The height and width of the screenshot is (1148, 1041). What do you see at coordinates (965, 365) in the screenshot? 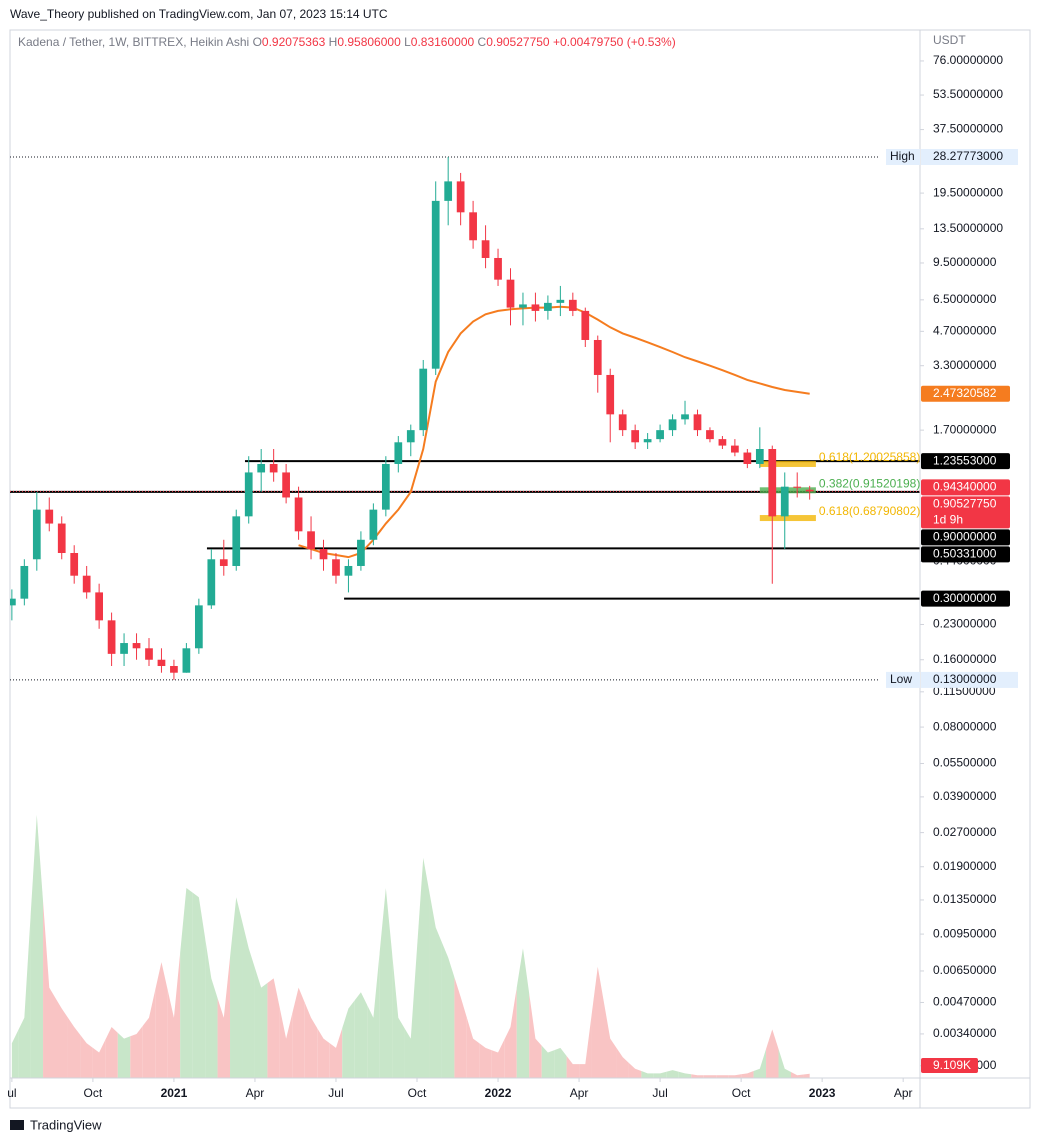
I see `y-tick-label: 3.30000000` at bounding box center [965, 365].